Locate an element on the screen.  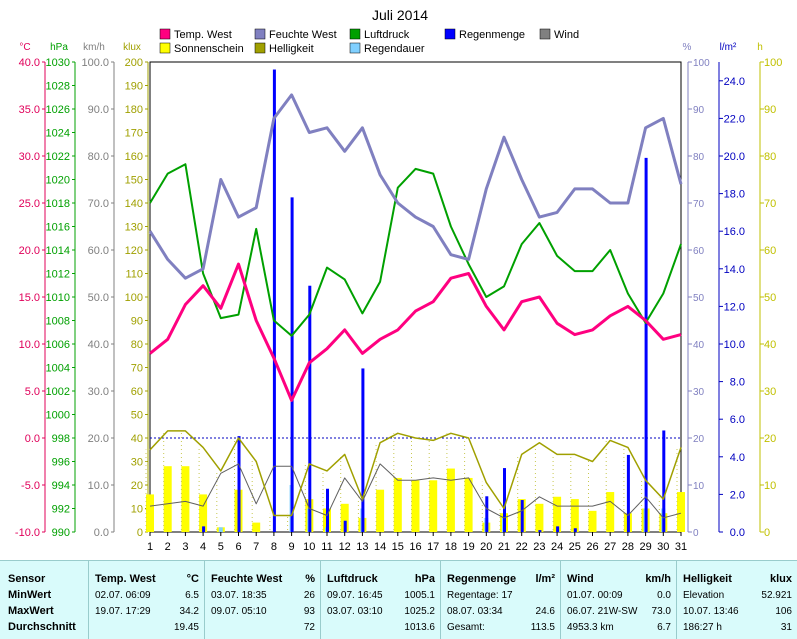
temp-row-0-value: 6.5 is located at coordinates (192, 595).